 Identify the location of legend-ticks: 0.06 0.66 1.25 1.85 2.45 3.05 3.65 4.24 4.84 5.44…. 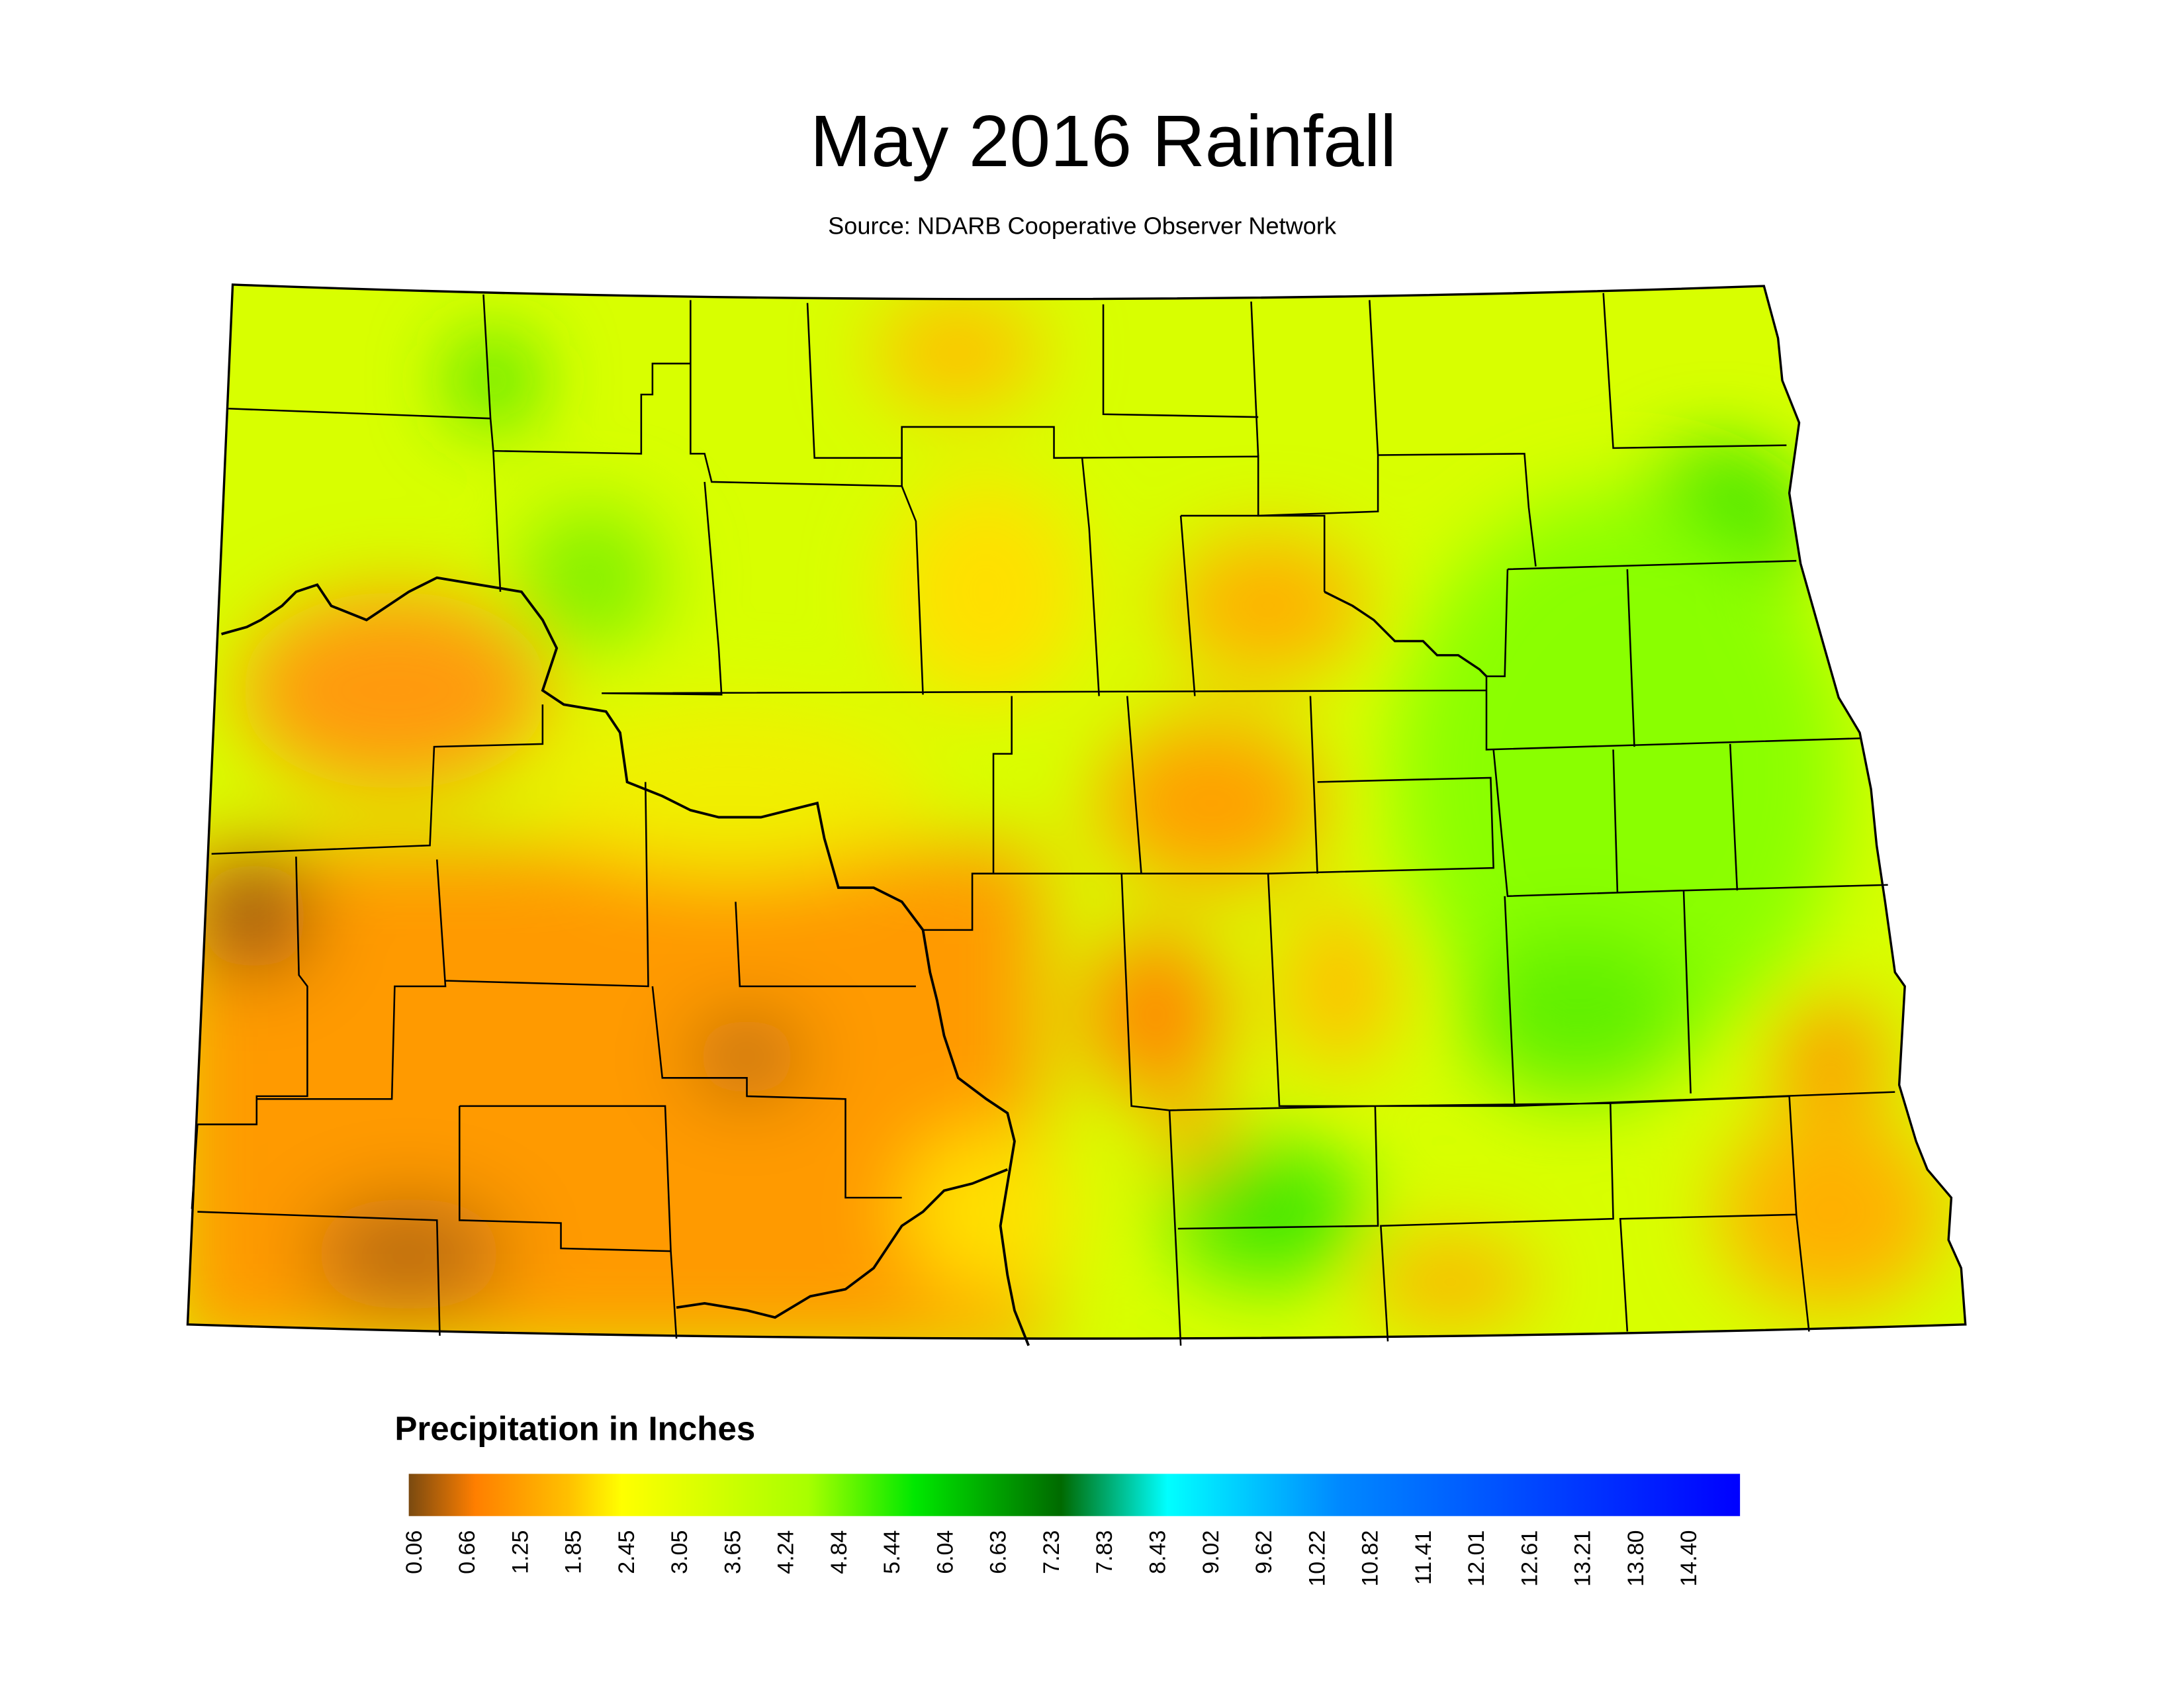
(1052, 1558).